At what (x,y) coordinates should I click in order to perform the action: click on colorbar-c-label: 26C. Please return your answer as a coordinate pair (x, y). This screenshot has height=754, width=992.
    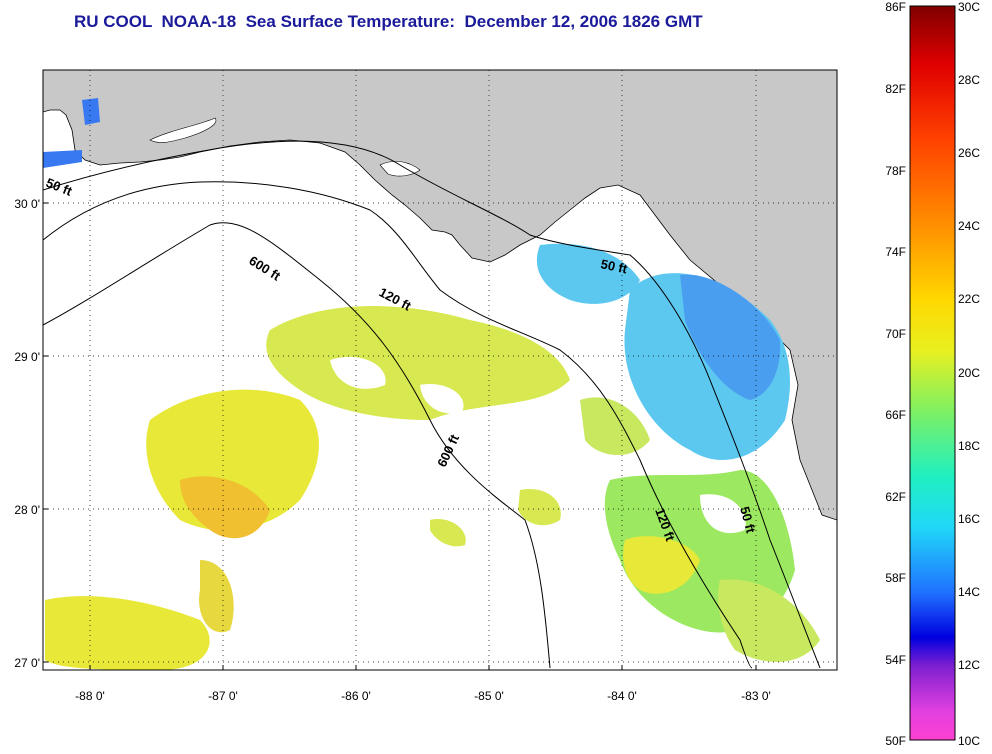
    Looking at the image, I should click on (969, 153).